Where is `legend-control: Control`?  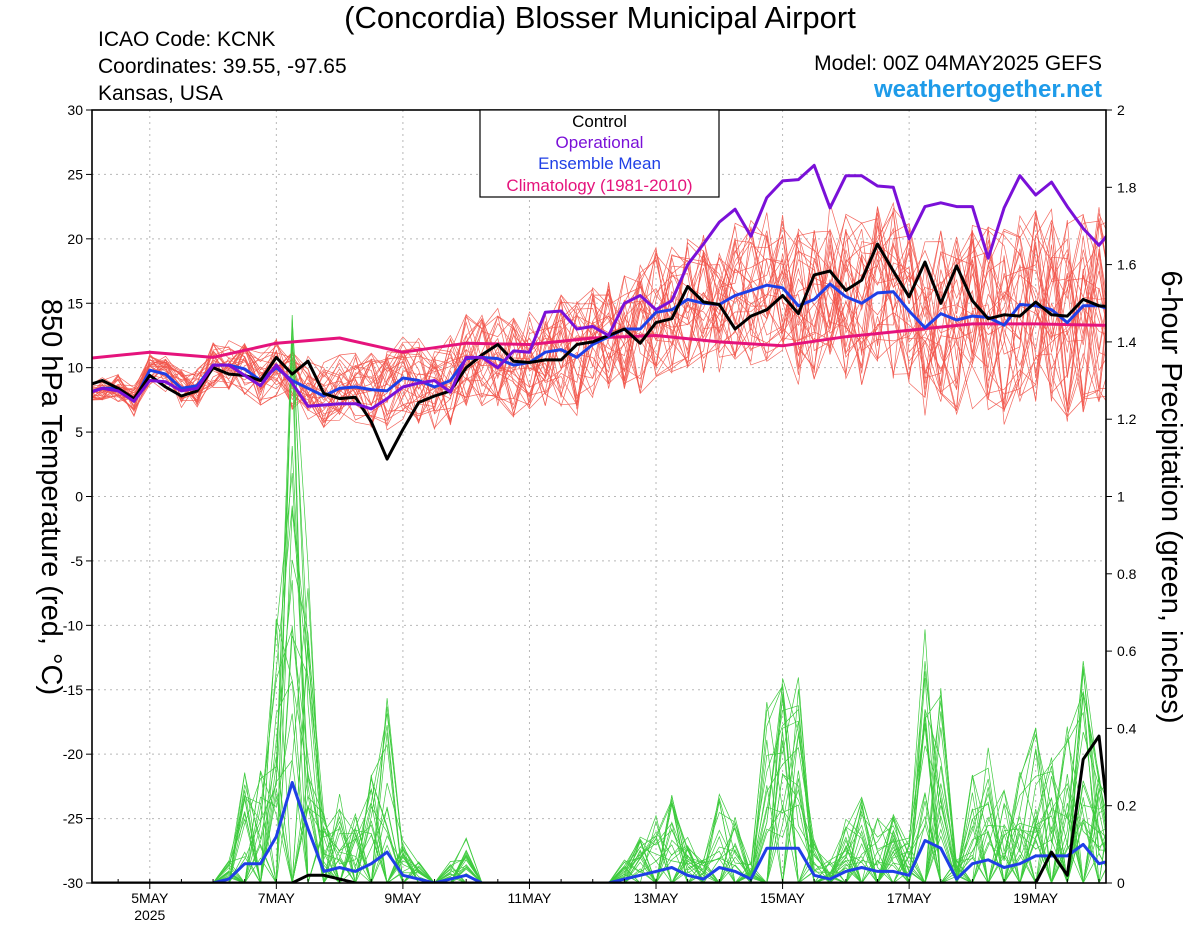 legend-control: Control is located at coordinates (599, 121).